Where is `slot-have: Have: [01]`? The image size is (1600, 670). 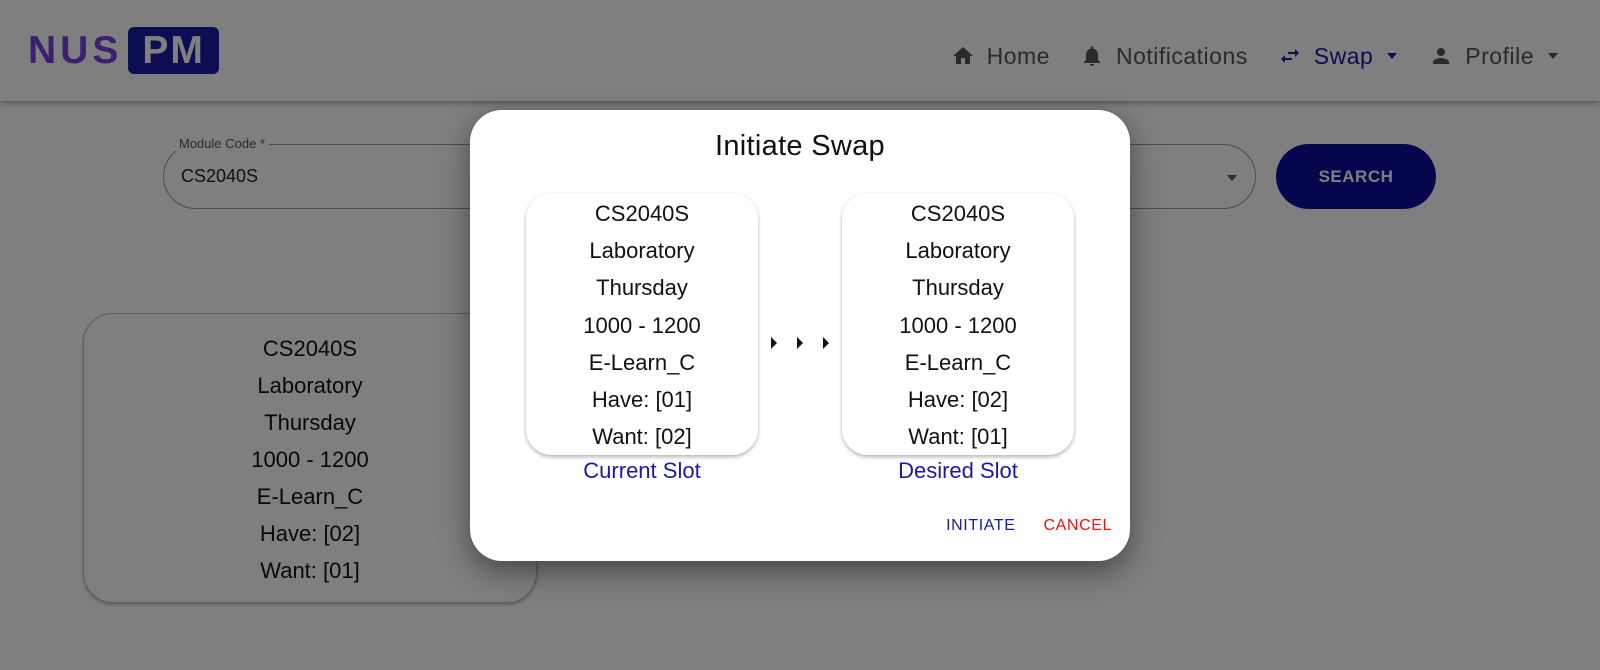 slot-have: Have: [01] is located at coordinates (642, 400).